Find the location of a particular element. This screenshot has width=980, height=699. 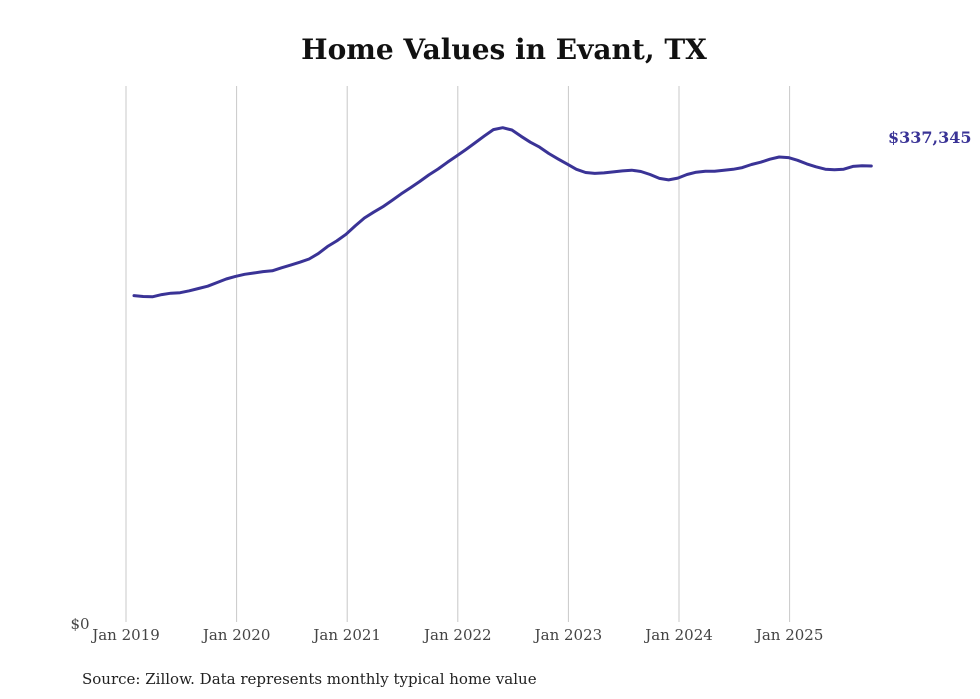

x-tick-label: Jan 2022 is located at coordinates (457, 635).